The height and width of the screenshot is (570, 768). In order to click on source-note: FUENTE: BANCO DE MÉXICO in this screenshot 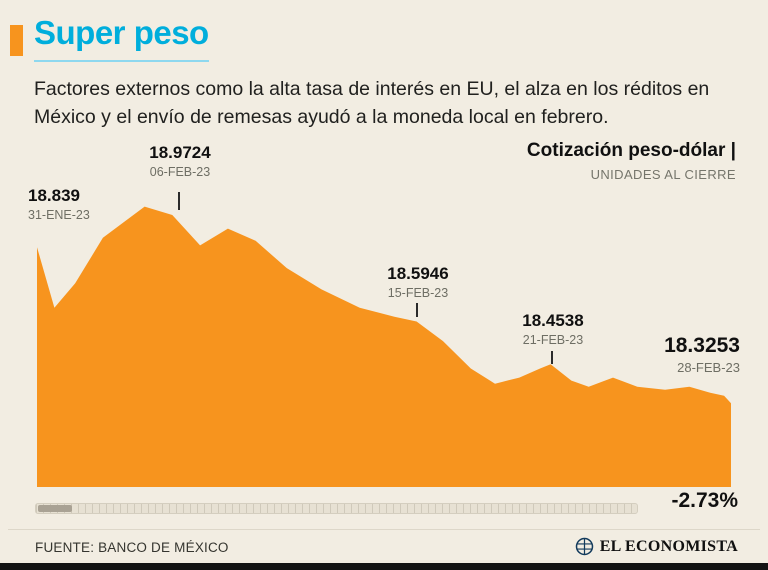, I will do `click(132, 547)`.